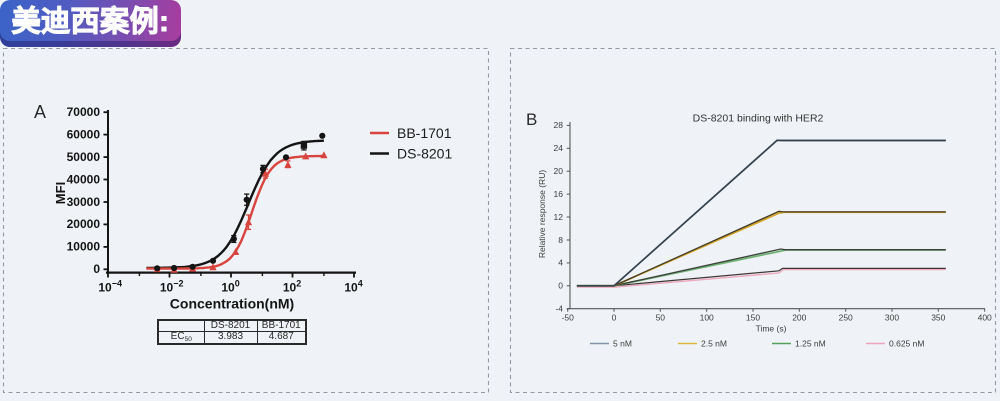  I want to click on svg-text: B, so click(531, 119).